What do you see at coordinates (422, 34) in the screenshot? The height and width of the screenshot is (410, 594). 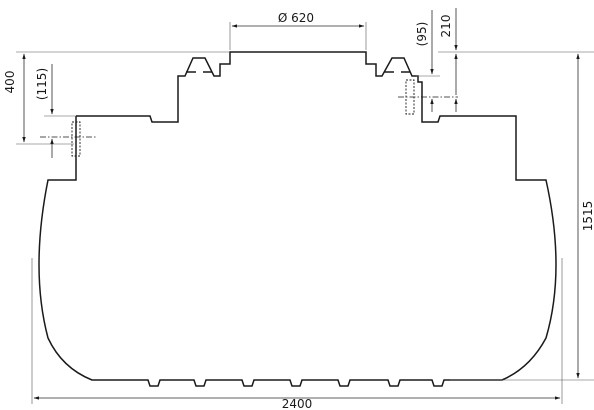 I see `outlet-offset-label: (95)` at bounding box center [422, 34].